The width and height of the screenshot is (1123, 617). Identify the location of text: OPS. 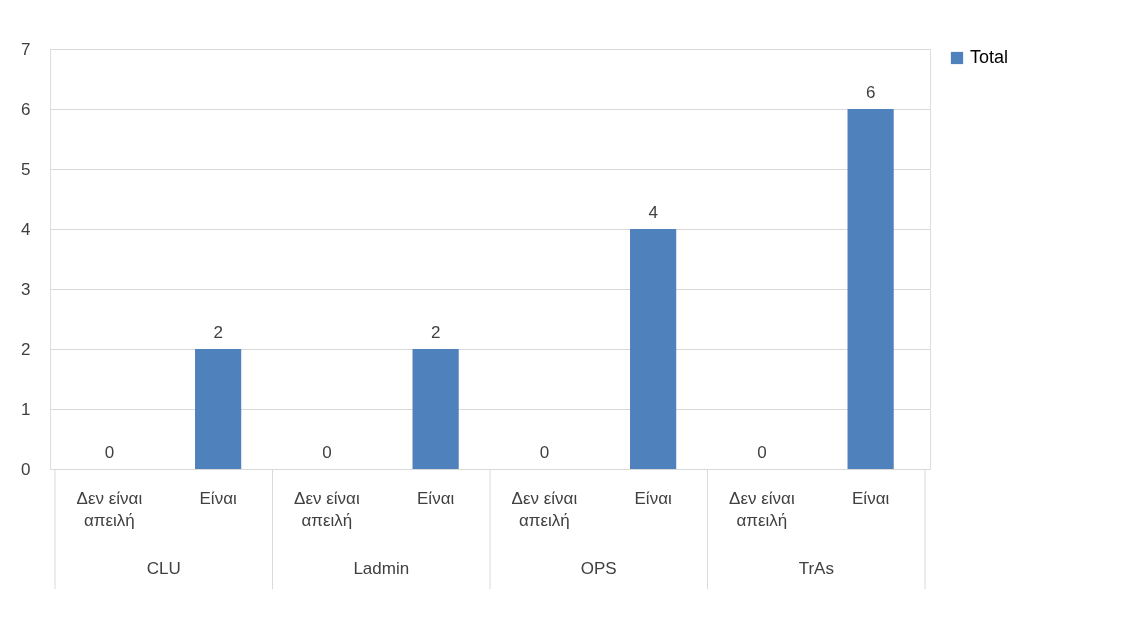
(598, 568).